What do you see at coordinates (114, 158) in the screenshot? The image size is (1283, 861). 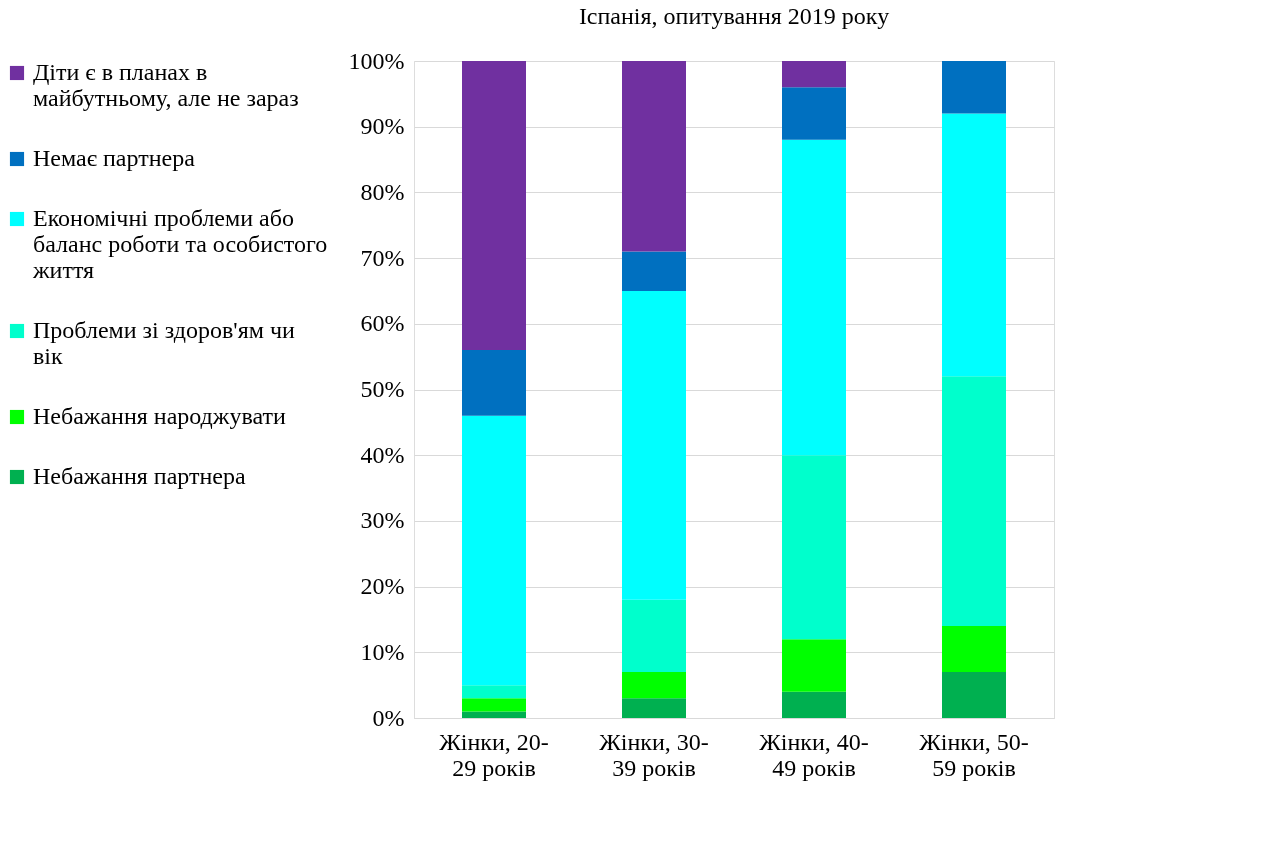 I see `legend-label: Немає партнера` at bounding box center [114, 158].